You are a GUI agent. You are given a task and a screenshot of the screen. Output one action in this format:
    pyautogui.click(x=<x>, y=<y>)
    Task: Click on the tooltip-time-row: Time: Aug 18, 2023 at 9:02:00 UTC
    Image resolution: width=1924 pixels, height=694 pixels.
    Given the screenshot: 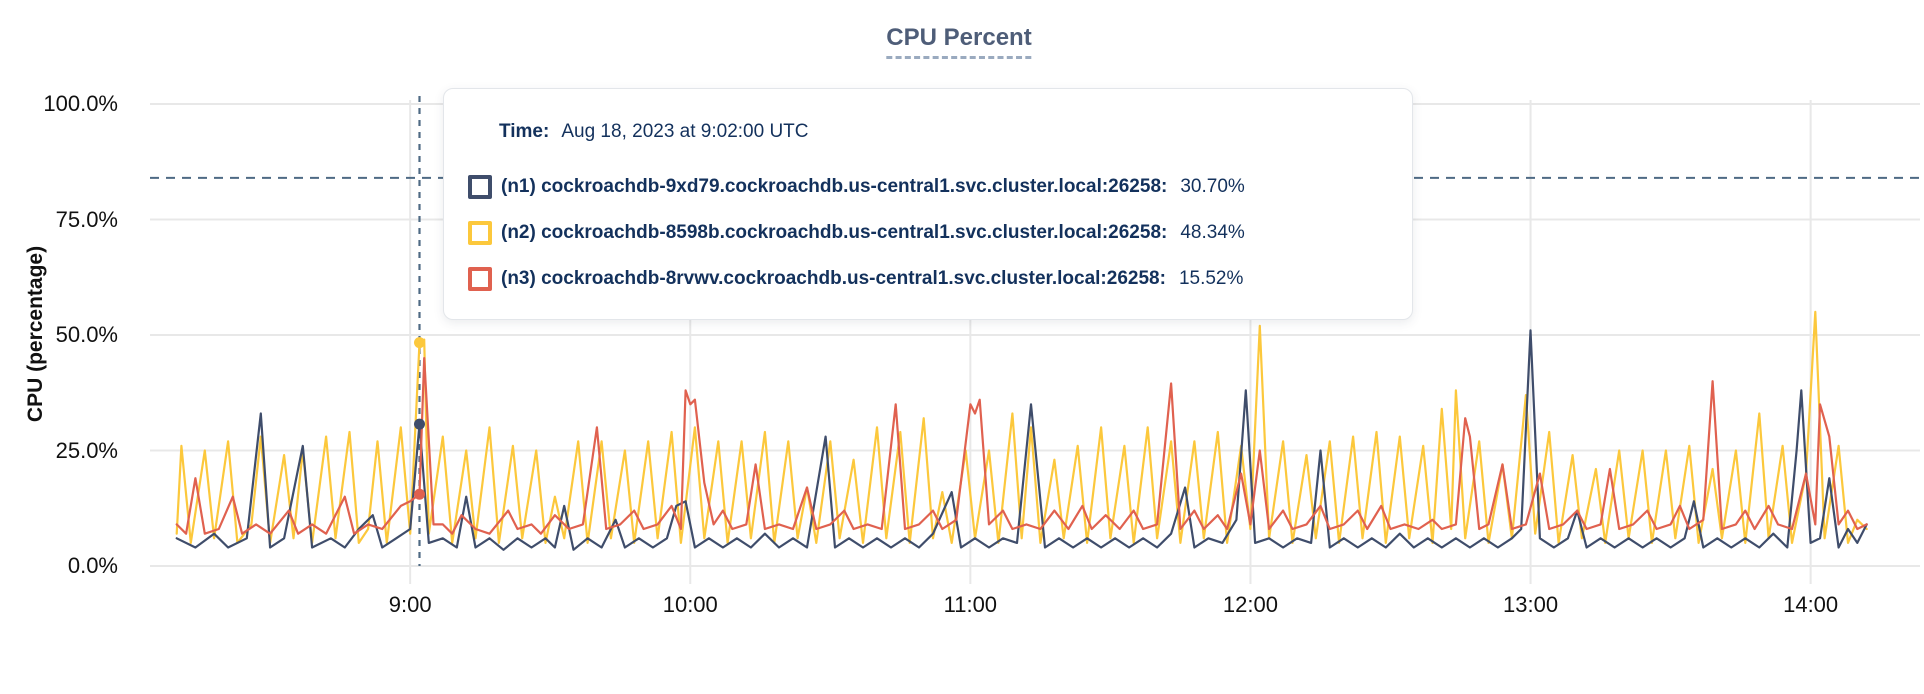 What is the action you would take?
    pyautogui.click(x=943, y=132)
    